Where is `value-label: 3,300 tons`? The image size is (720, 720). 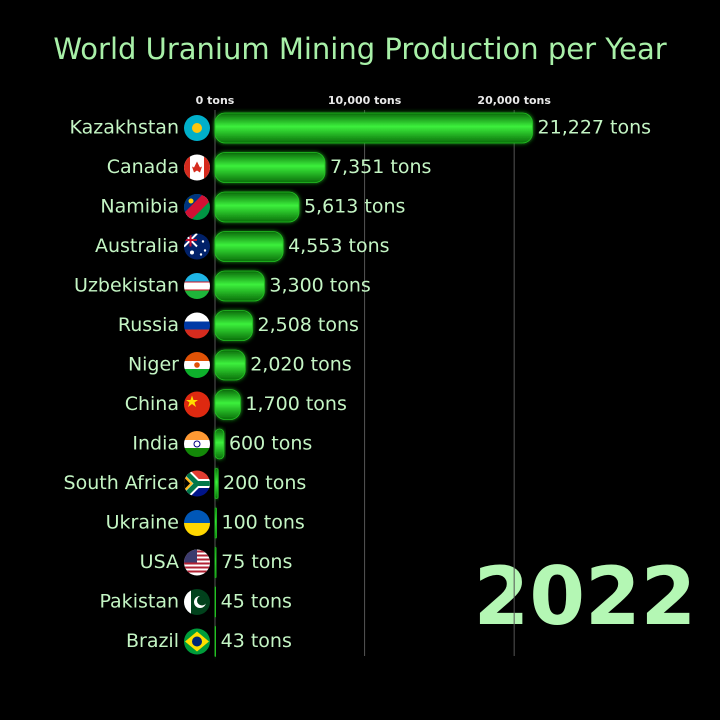
value-label: 3,300 tons is located at coordinates (319, 286).